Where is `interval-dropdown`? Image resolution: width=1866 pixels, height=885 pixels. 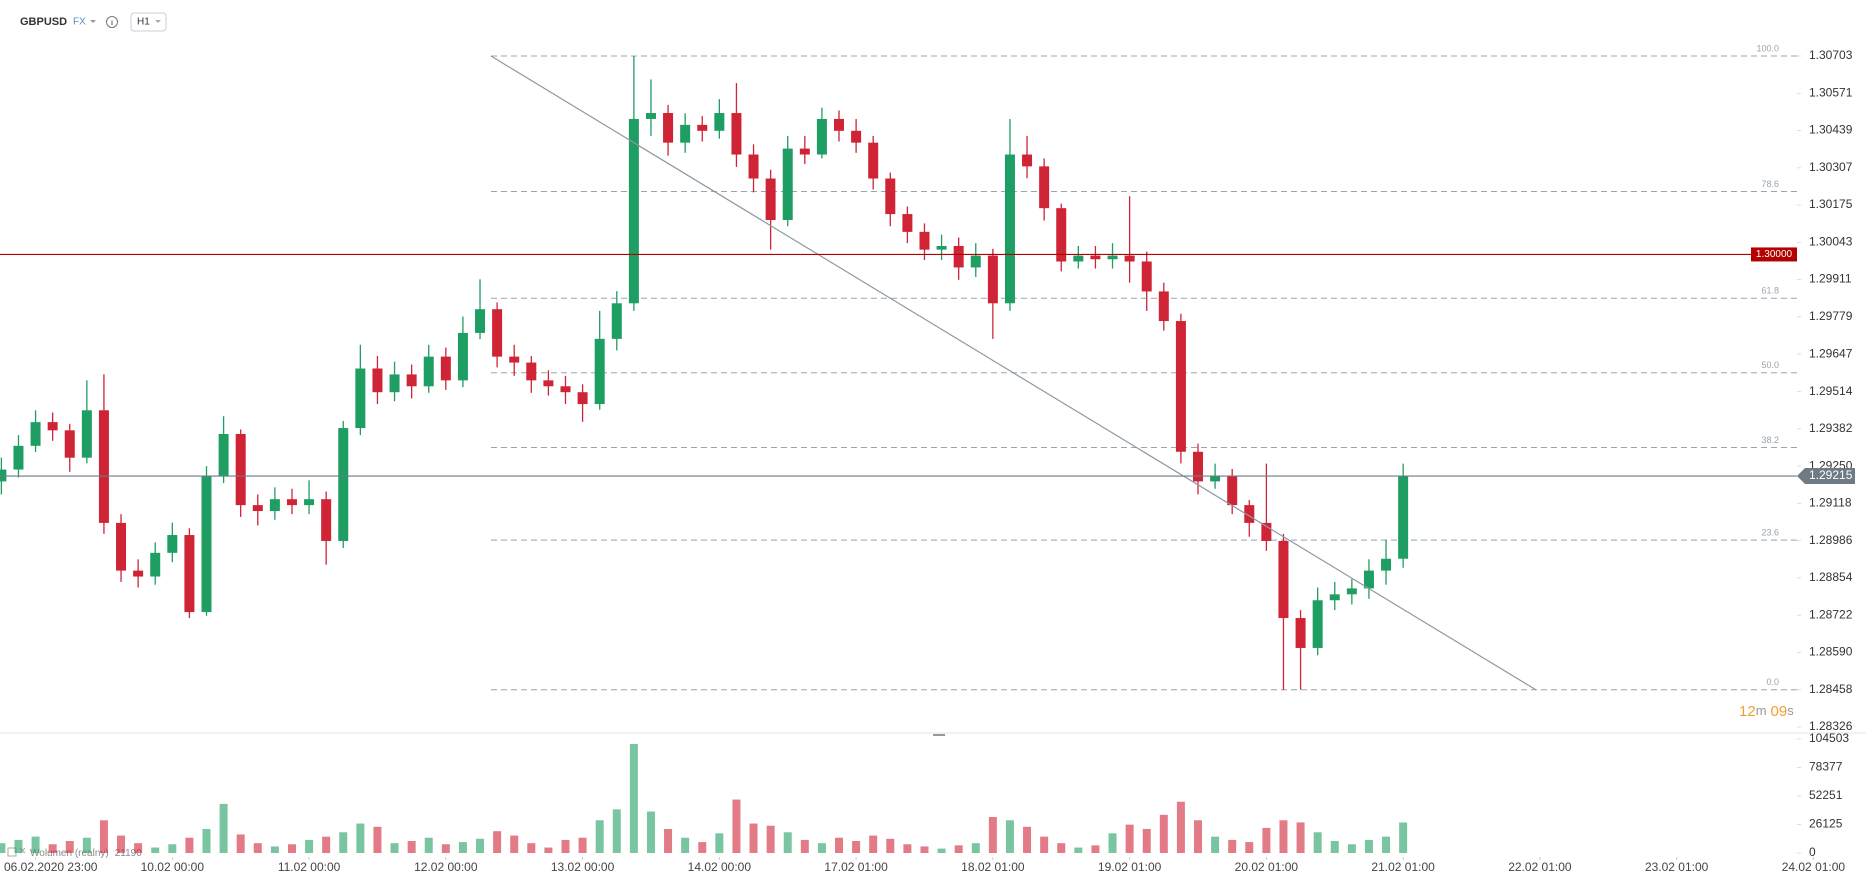 interval-dropdown is located at coordinates (148, 22).